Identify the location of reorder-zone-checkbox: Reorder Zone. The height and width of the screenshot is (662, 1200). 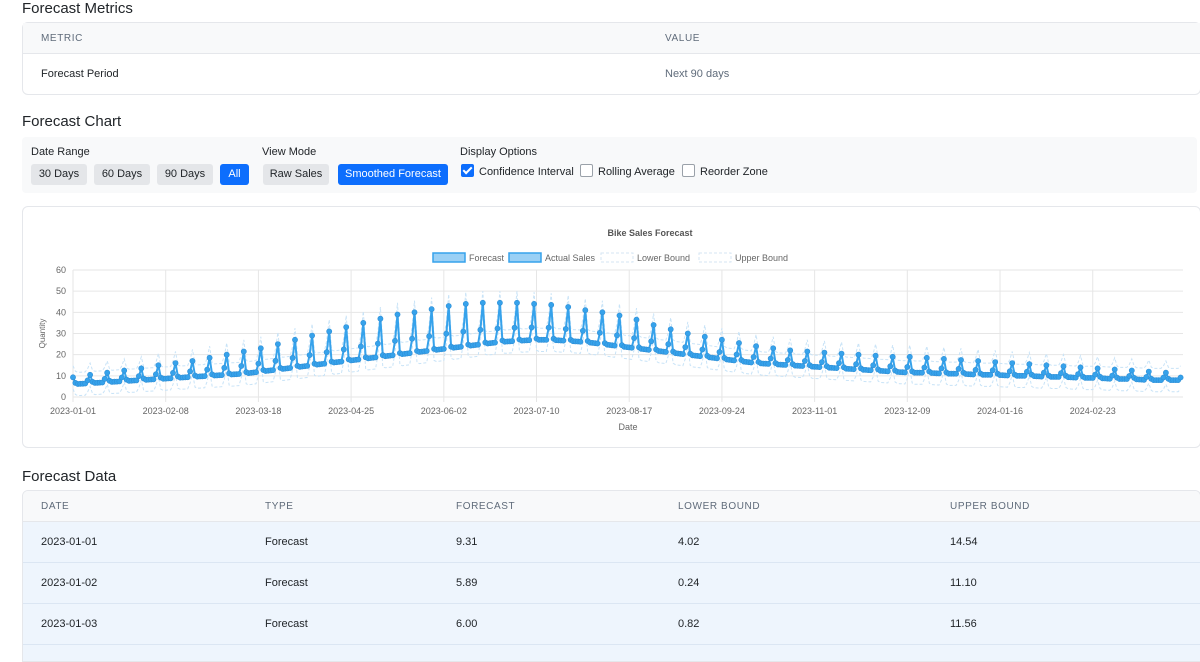
(725, 172).